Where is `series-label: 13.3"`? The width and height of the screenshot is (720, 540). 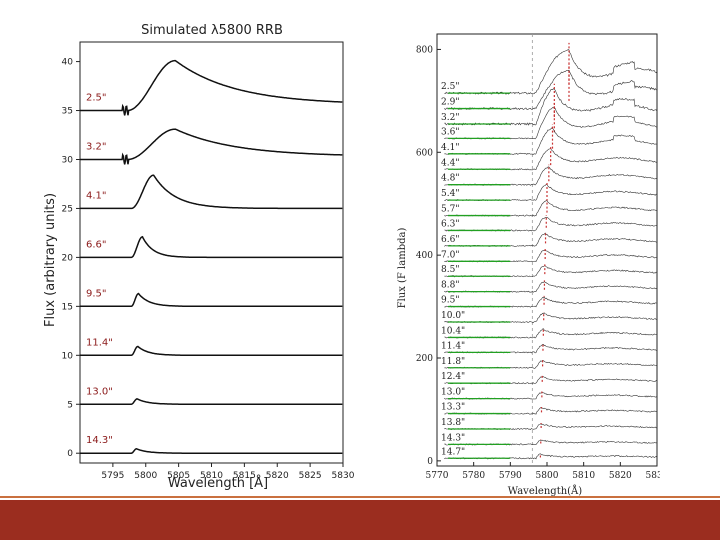
series-label: 13.3" is located at coordinates (453, 408).